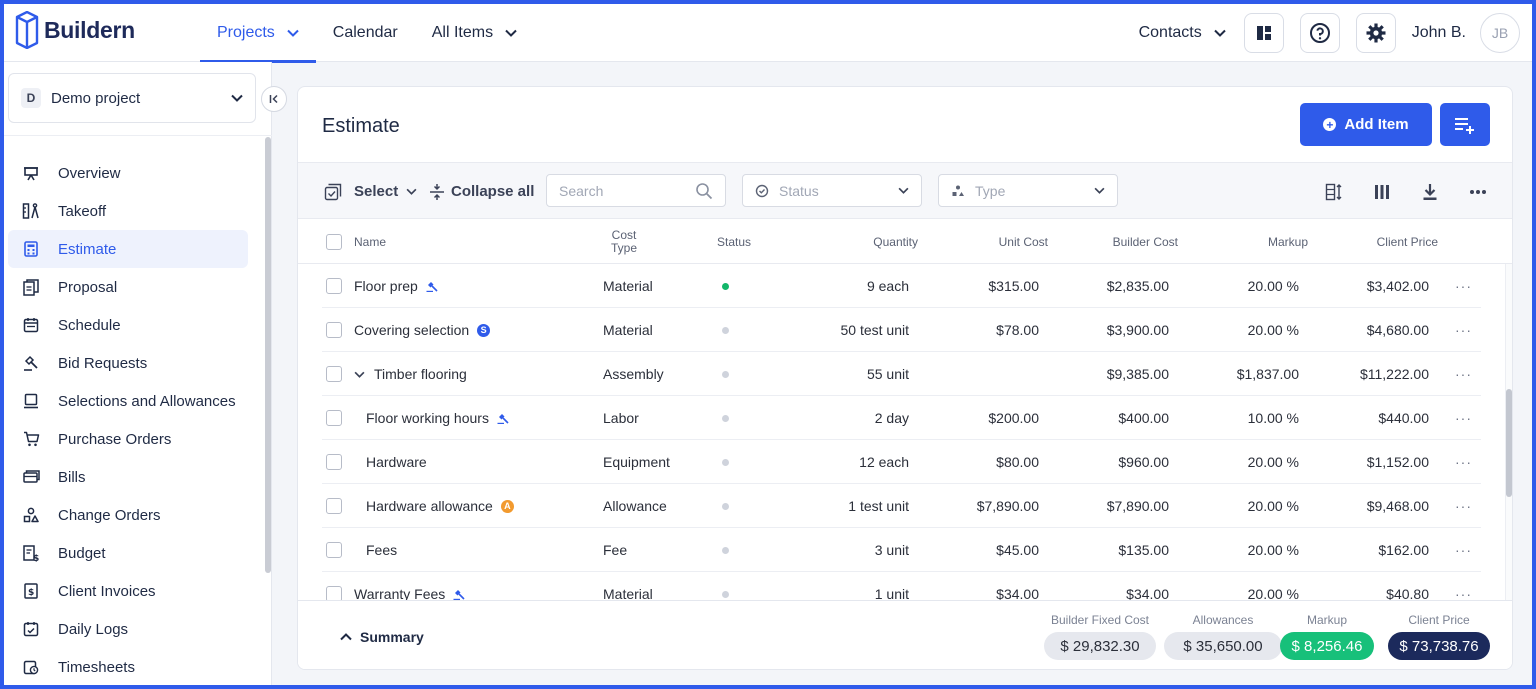 The width and height of the screenshot is (1536, 689). I want to click on user-name: John B., so click(1438, 32).